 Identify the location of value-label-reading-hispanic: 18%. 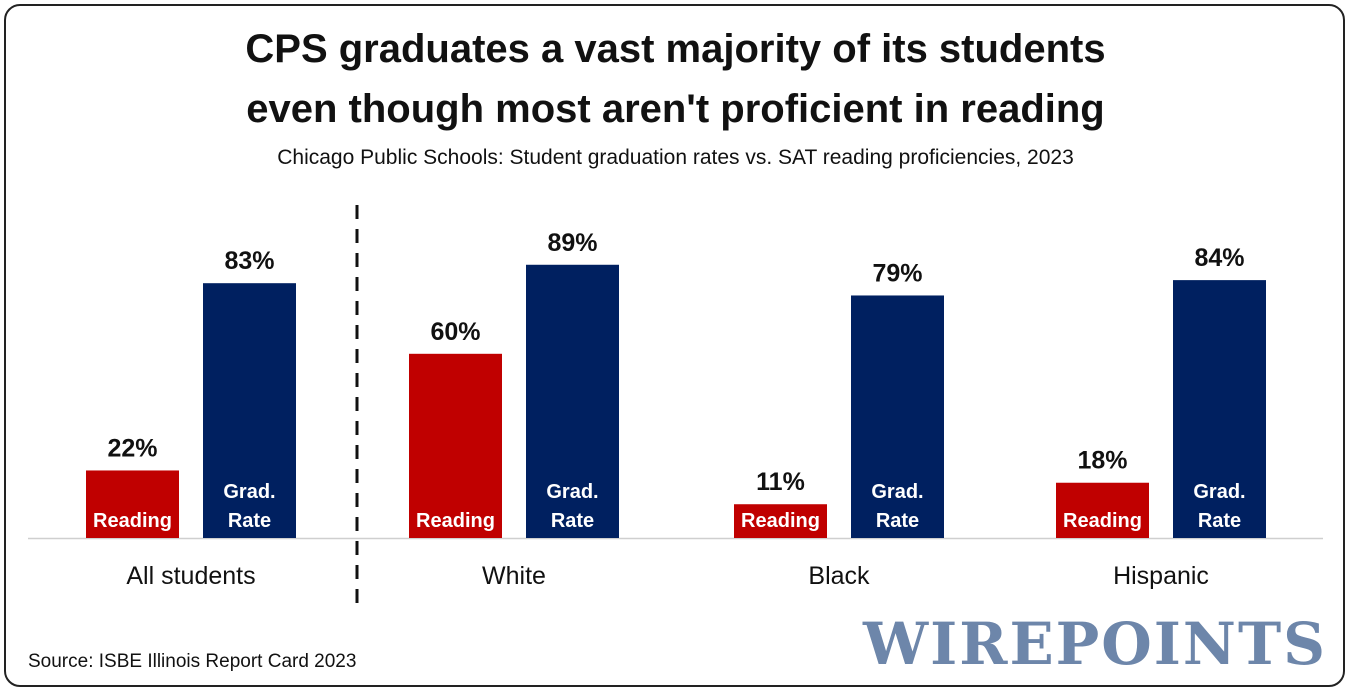
(1102, 461).